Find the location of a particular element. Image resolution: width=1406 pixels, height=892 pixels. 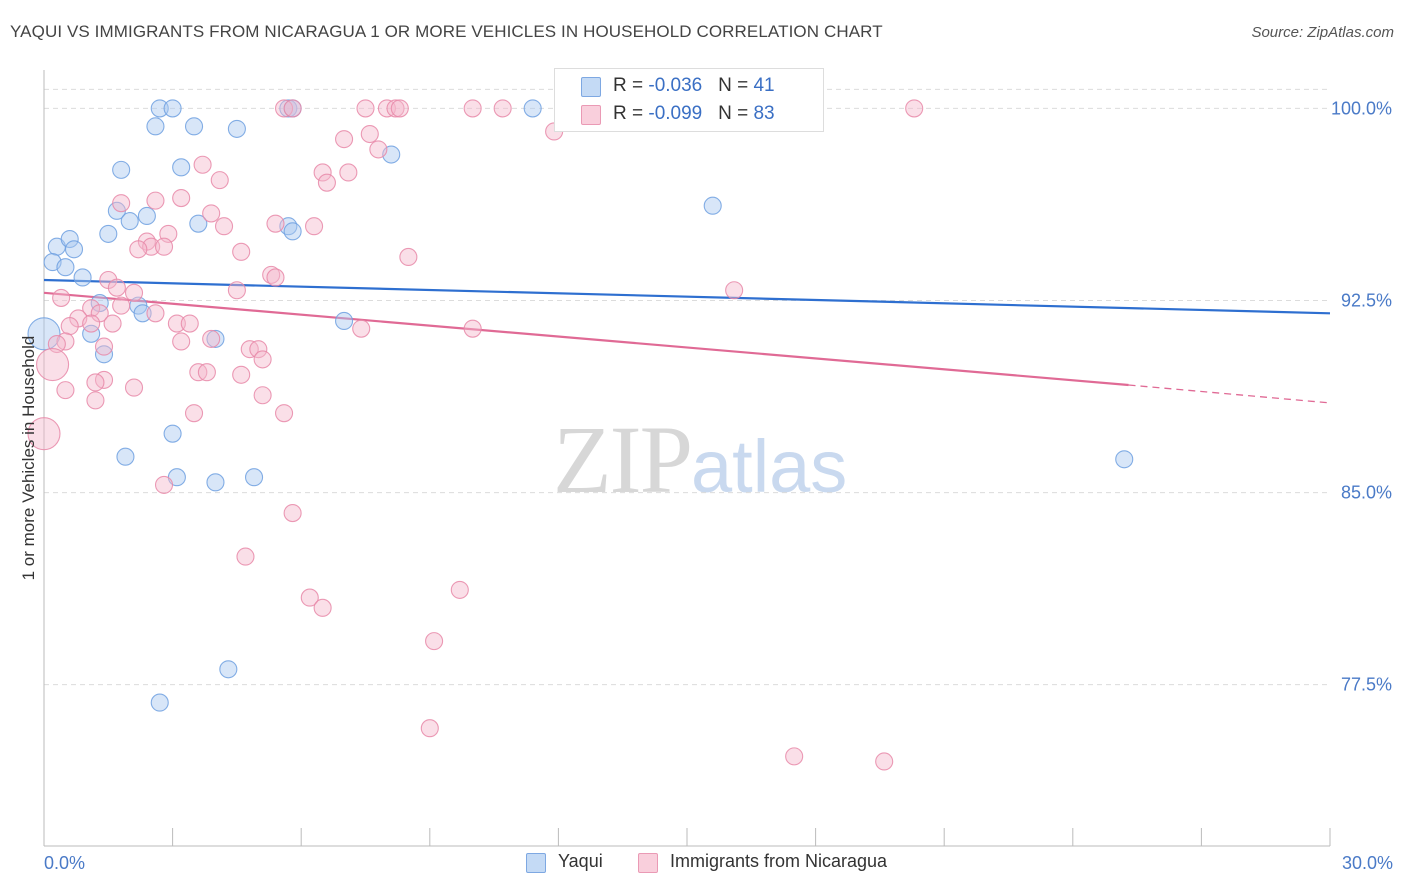

trend-lines is located at coordinates (687, 341).